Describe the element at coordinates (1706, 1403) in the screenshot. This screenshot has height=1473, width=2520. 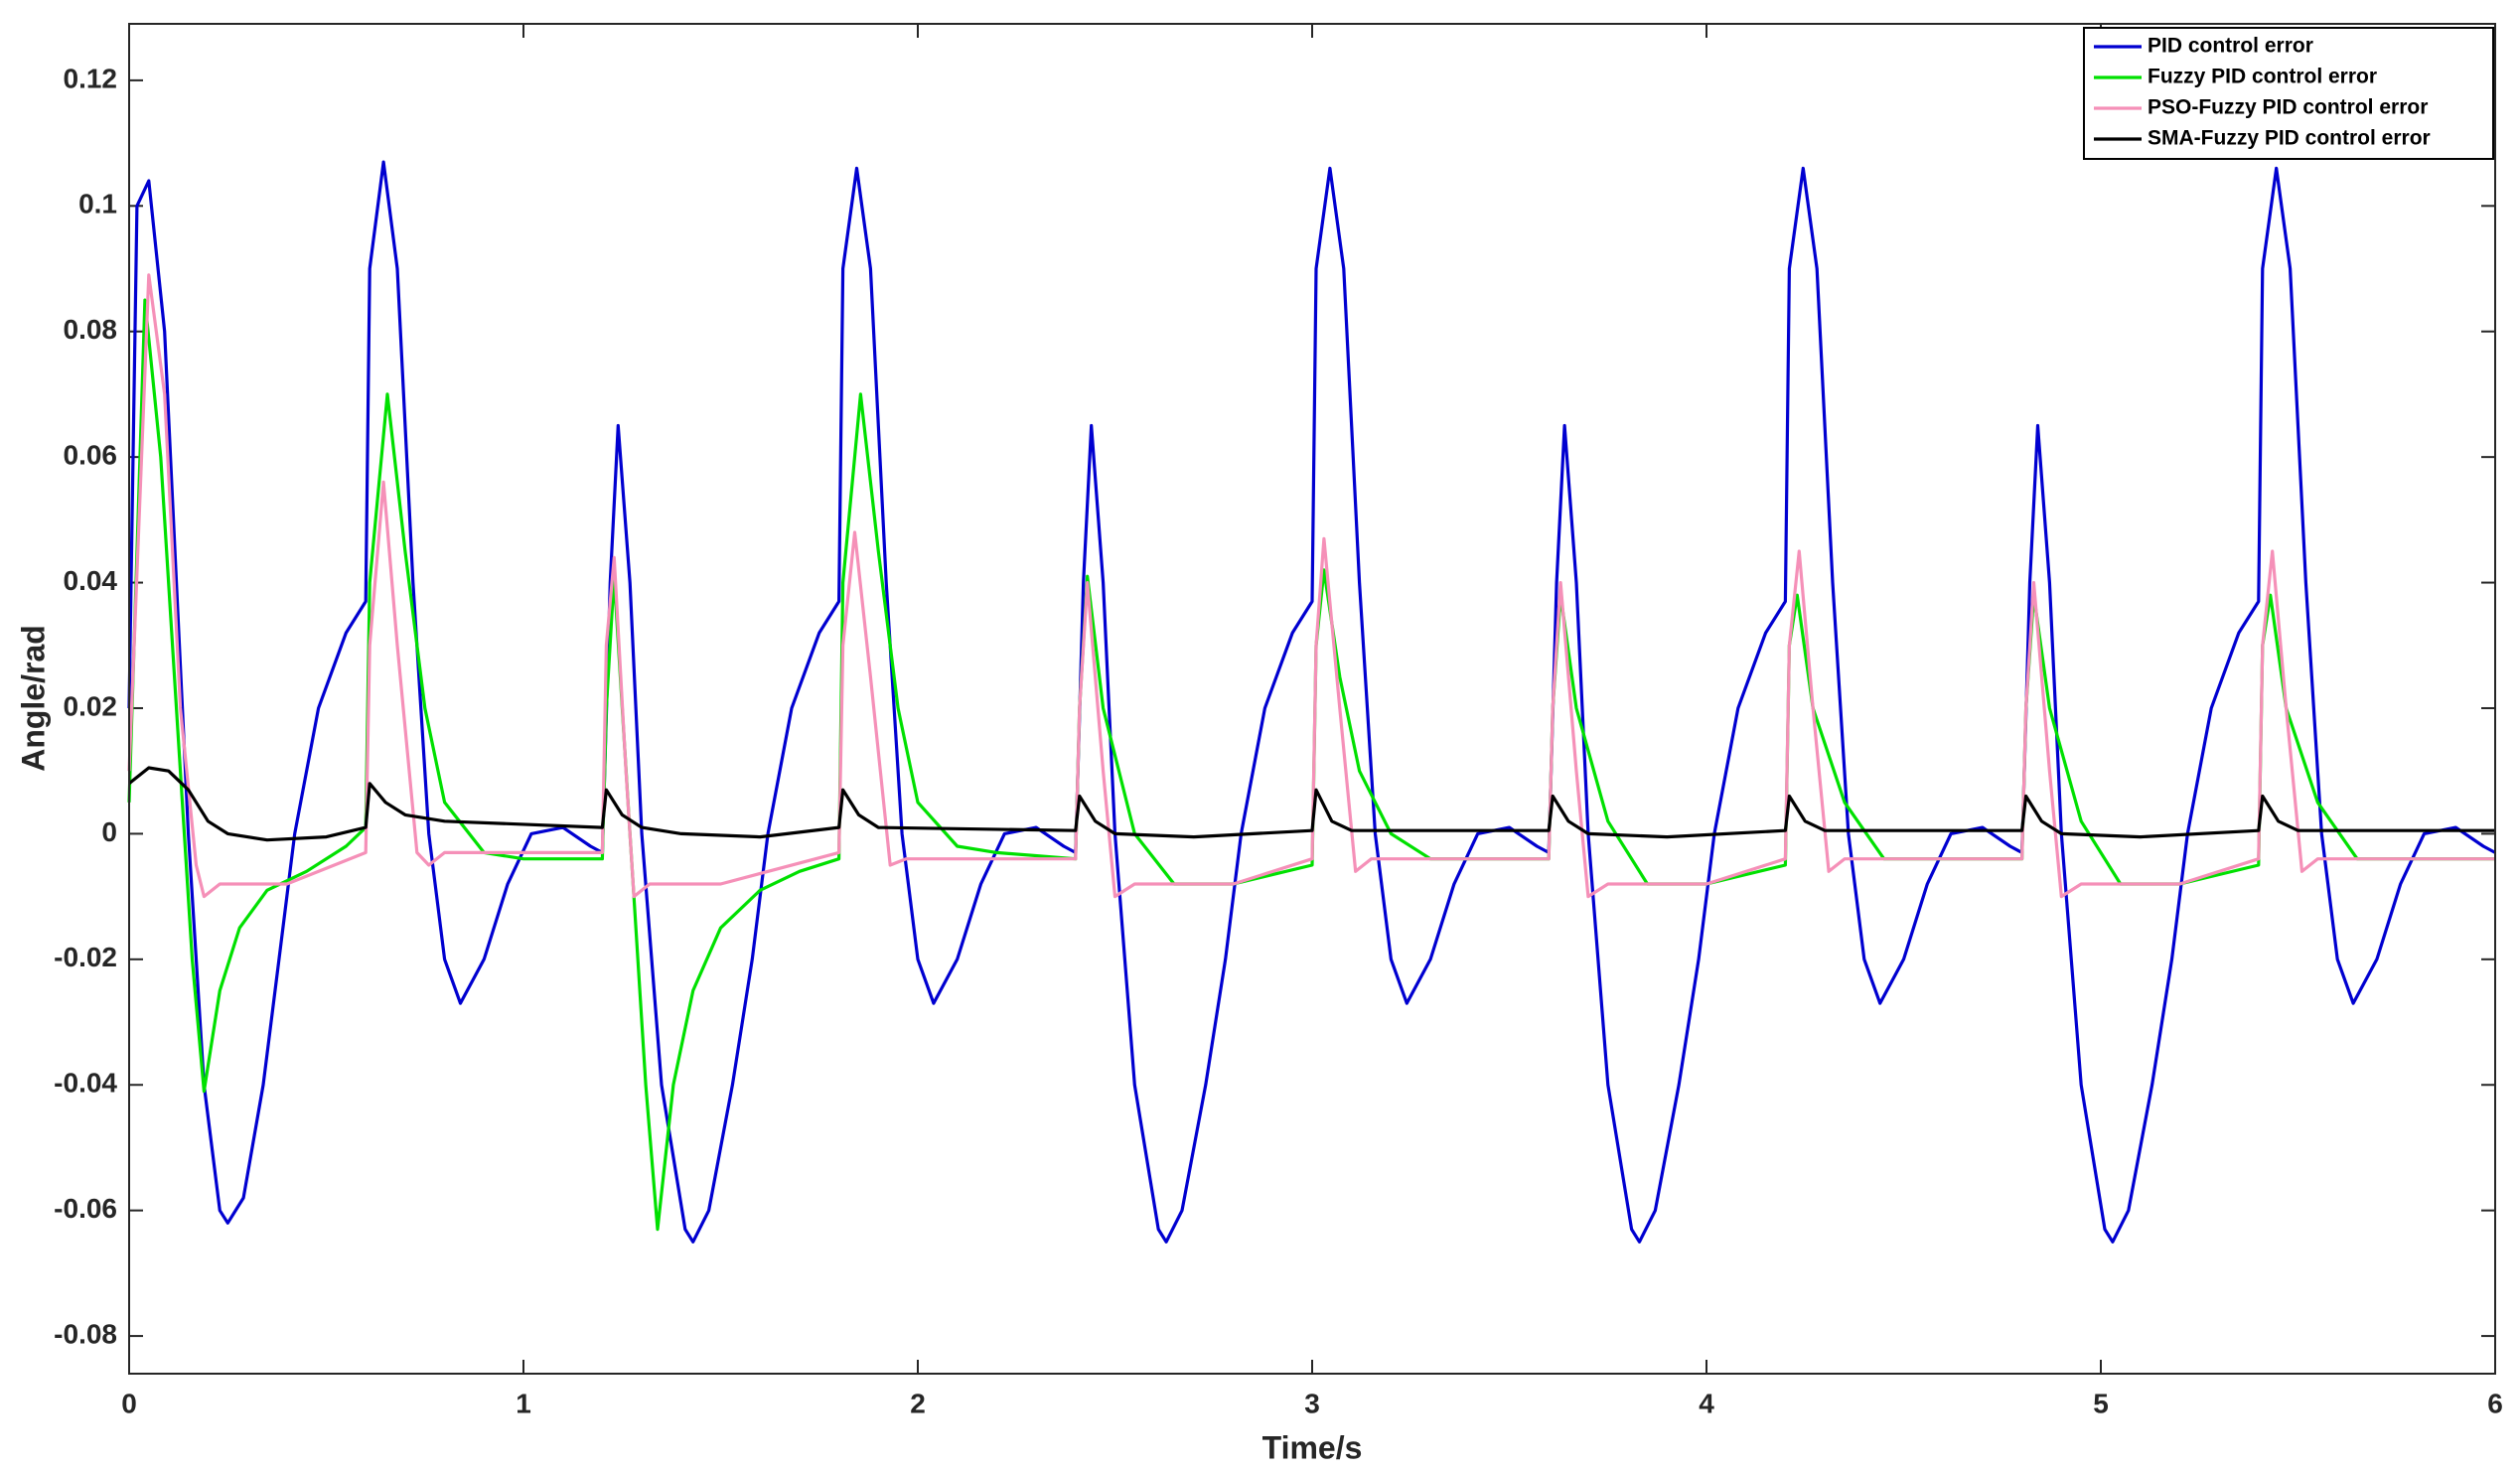
I see `x-tick-label: 4` at that location.